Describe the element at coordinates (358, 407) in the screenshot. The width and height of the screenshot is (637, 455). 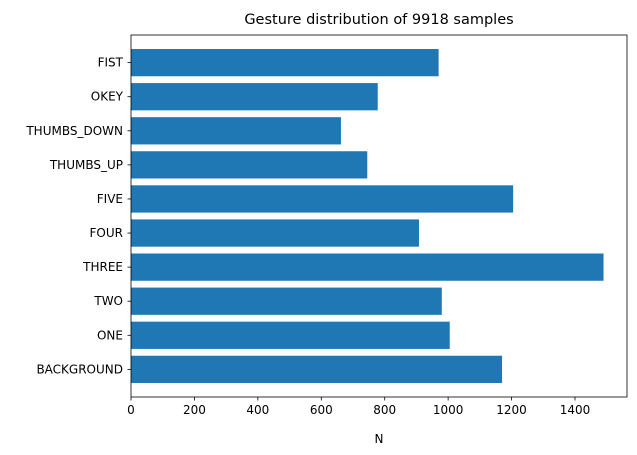
I see `x-axis-ticks: 0 200 400 600 800 1000 1200 1400` at that location.